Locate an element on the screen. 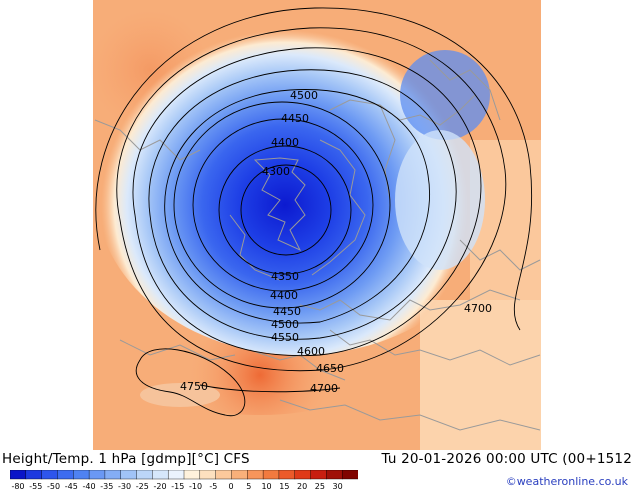  label-4700-south: 4700 is located at coordinates (324, 388).